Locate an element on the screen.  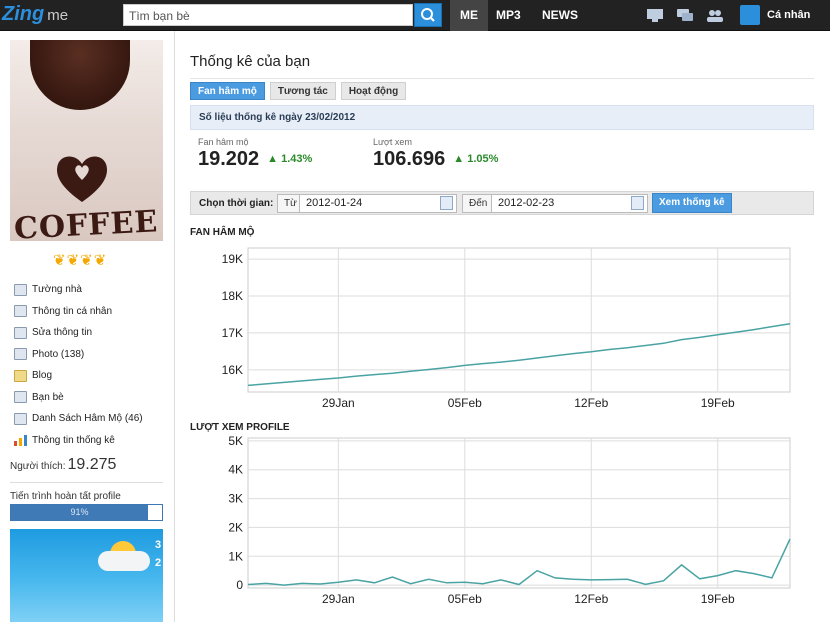
tab-interaction: Tương tác is located at coordinates (302, 91).